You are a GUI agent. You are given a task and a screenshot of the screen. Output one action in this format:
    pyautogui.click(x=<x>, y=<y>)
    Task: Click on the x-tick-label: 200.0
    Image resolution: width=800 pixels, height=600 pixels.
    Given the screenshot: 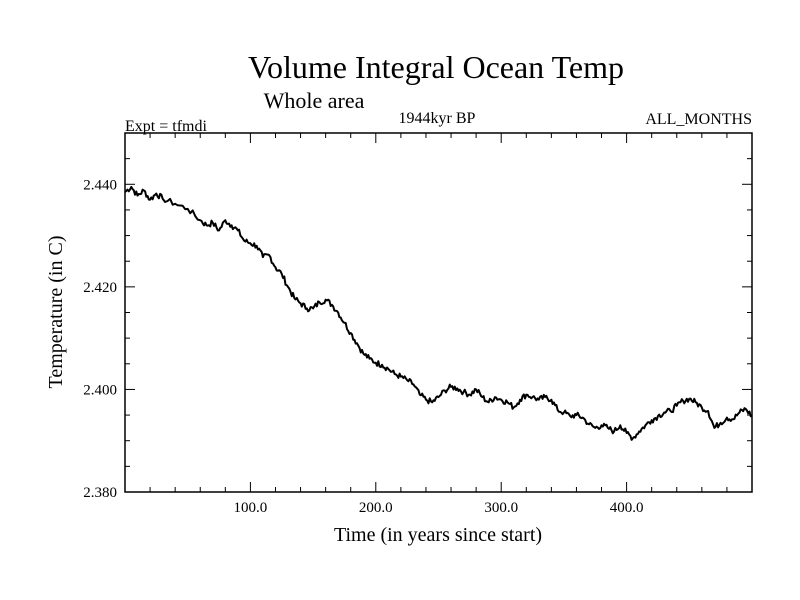 What is the action you would take?
    pyautogui.click(x=376, y=508)
    